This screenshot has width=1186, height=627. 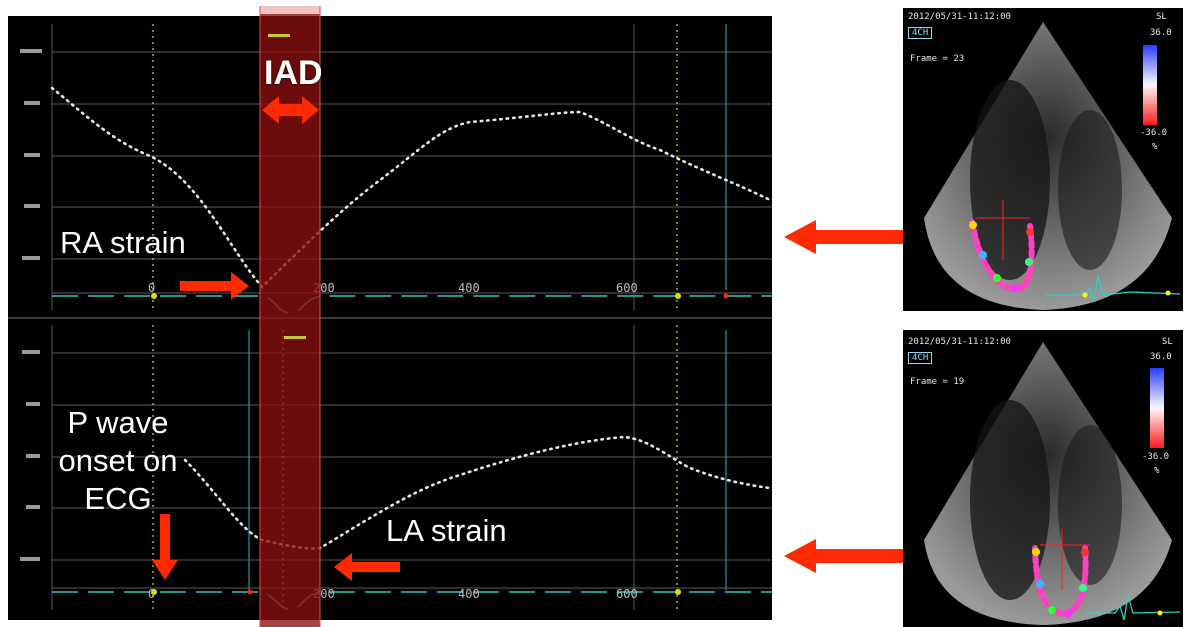 What do you see at coordinates (151, 594) in the screenshot?
I see `bottom-tick-0: 0` at bounding box center [151, 594].